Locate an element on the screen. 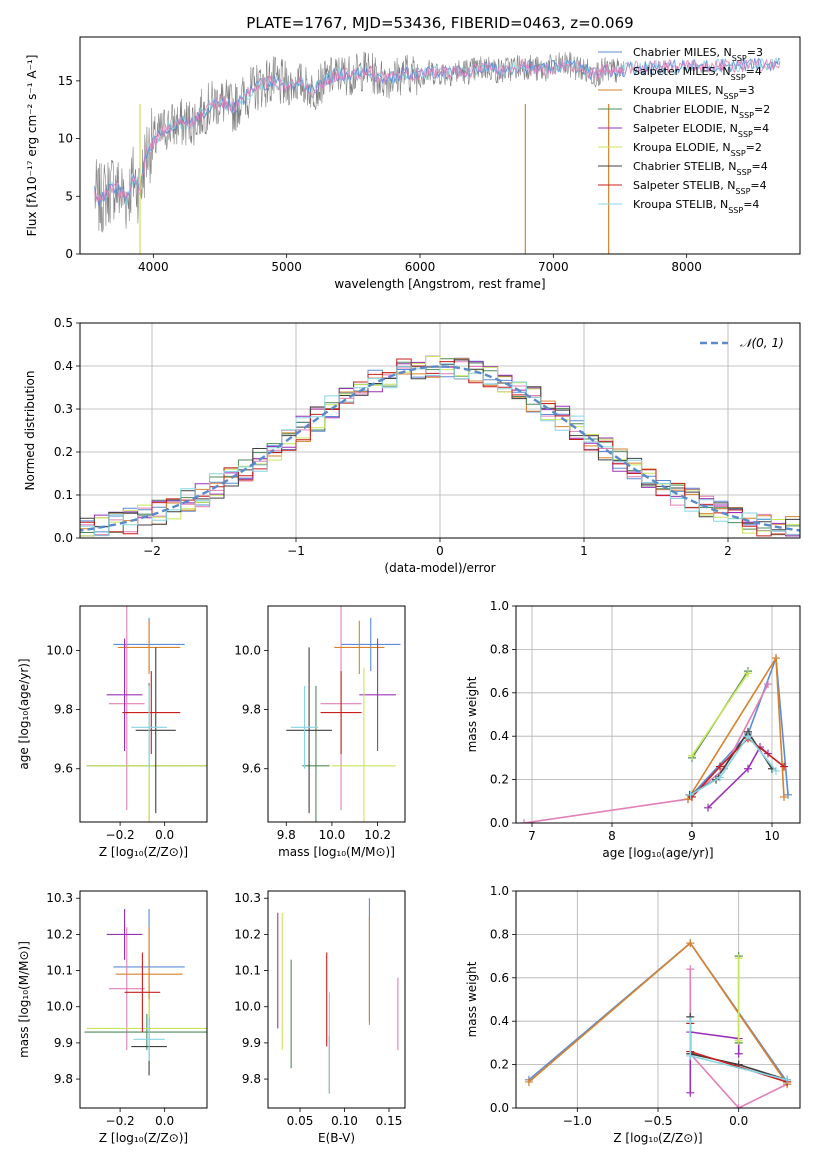 This screenshot has width=819, height=1174. x-tick-label: 0.10 is located at coordinates (344, 1121).